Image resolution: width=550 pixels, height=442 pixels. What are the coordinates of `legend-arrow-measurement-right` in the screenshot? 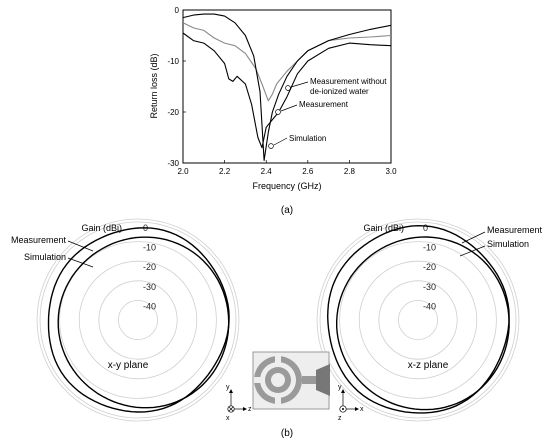 It's located at (473, 237).